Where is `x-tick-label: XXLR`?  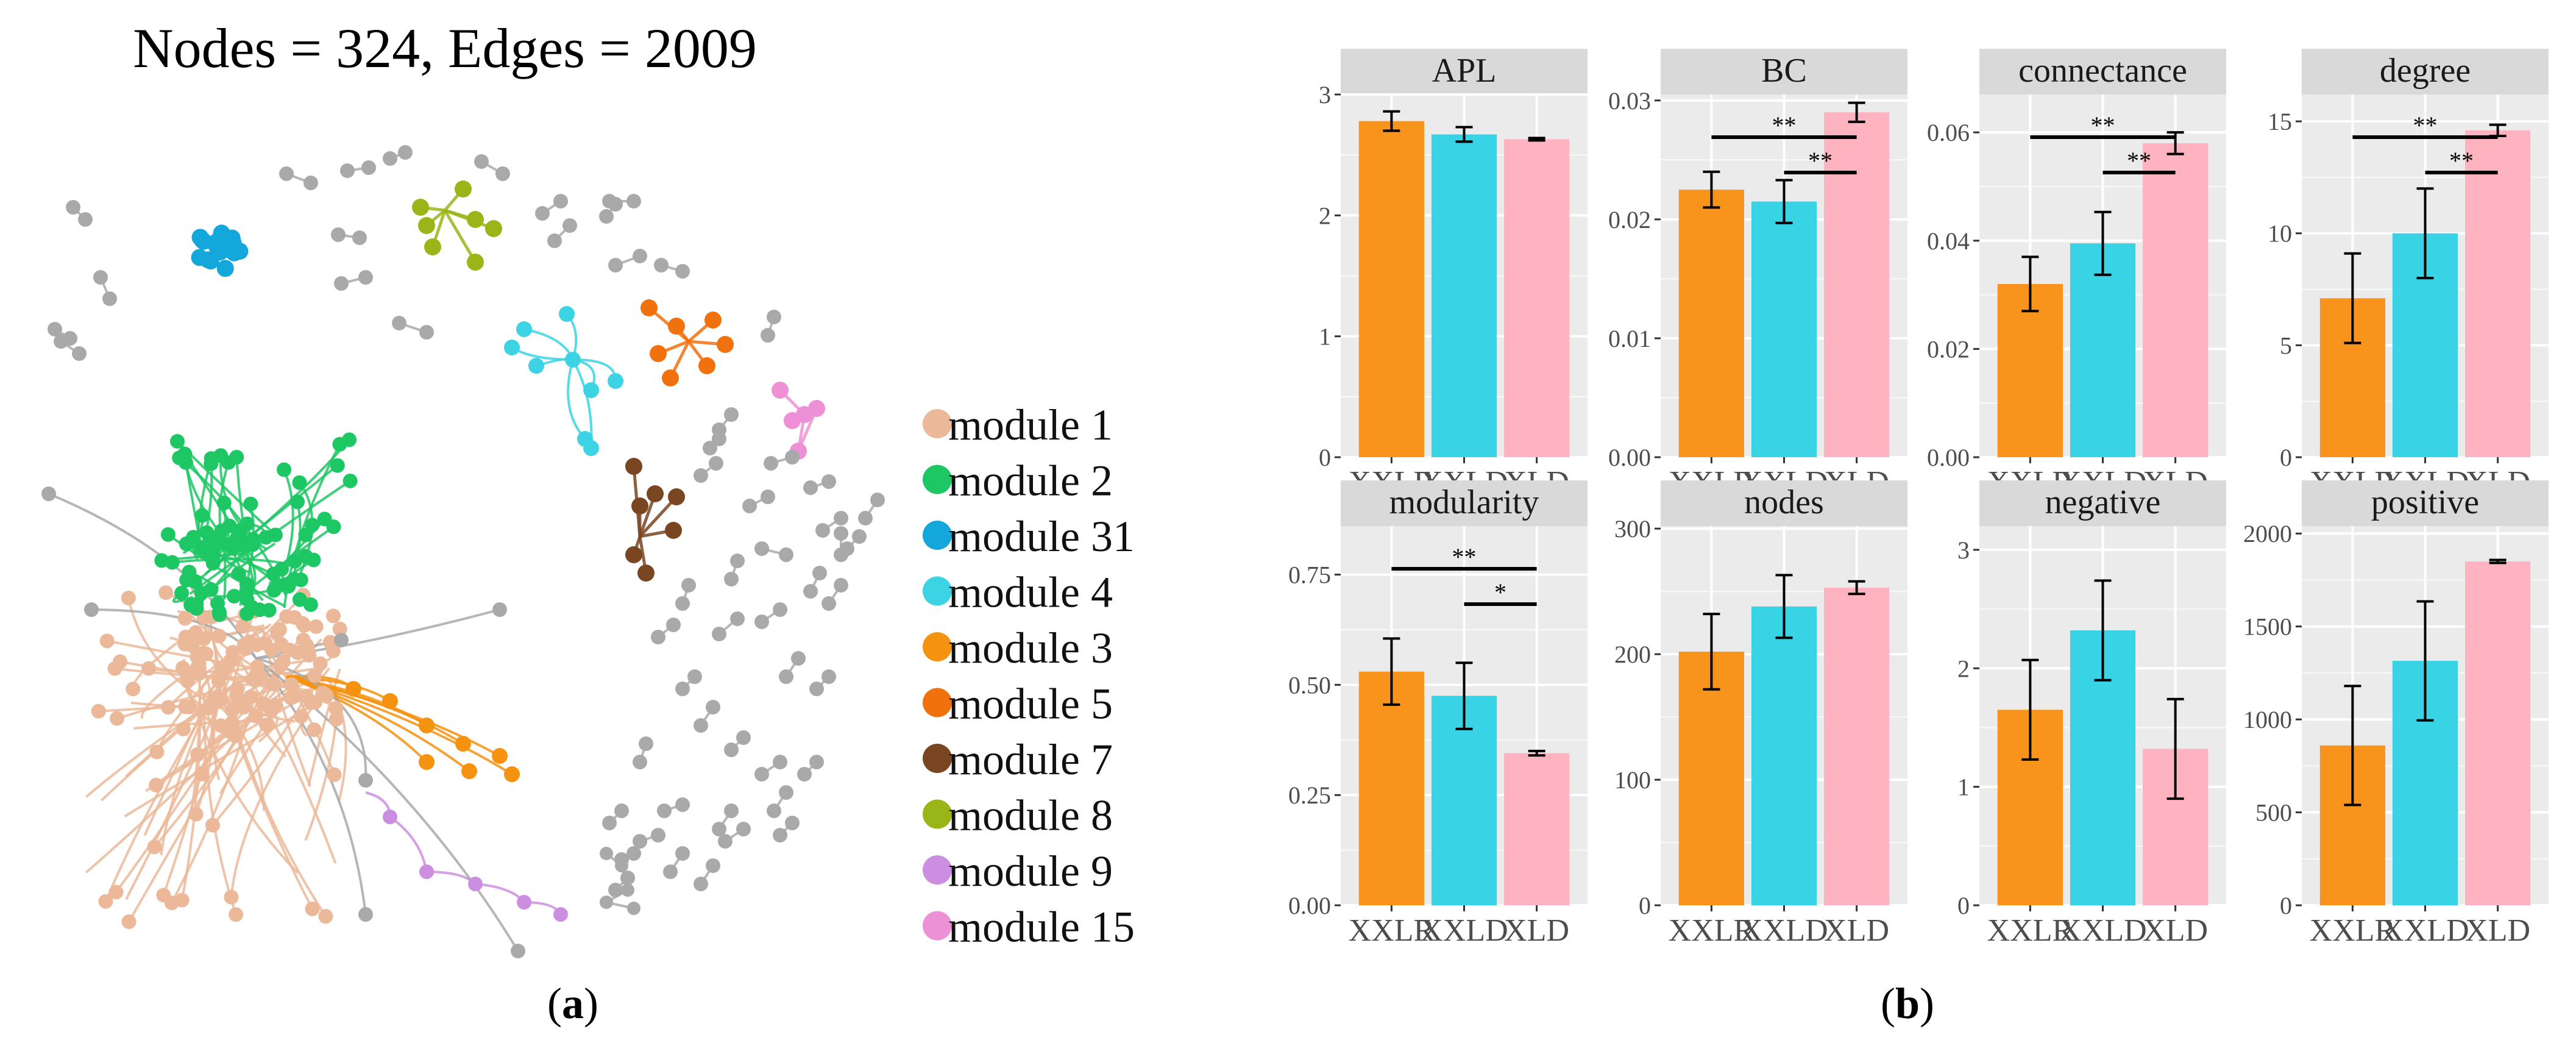
x-tick-label: XXLR is located at coordinates (2353, 930).